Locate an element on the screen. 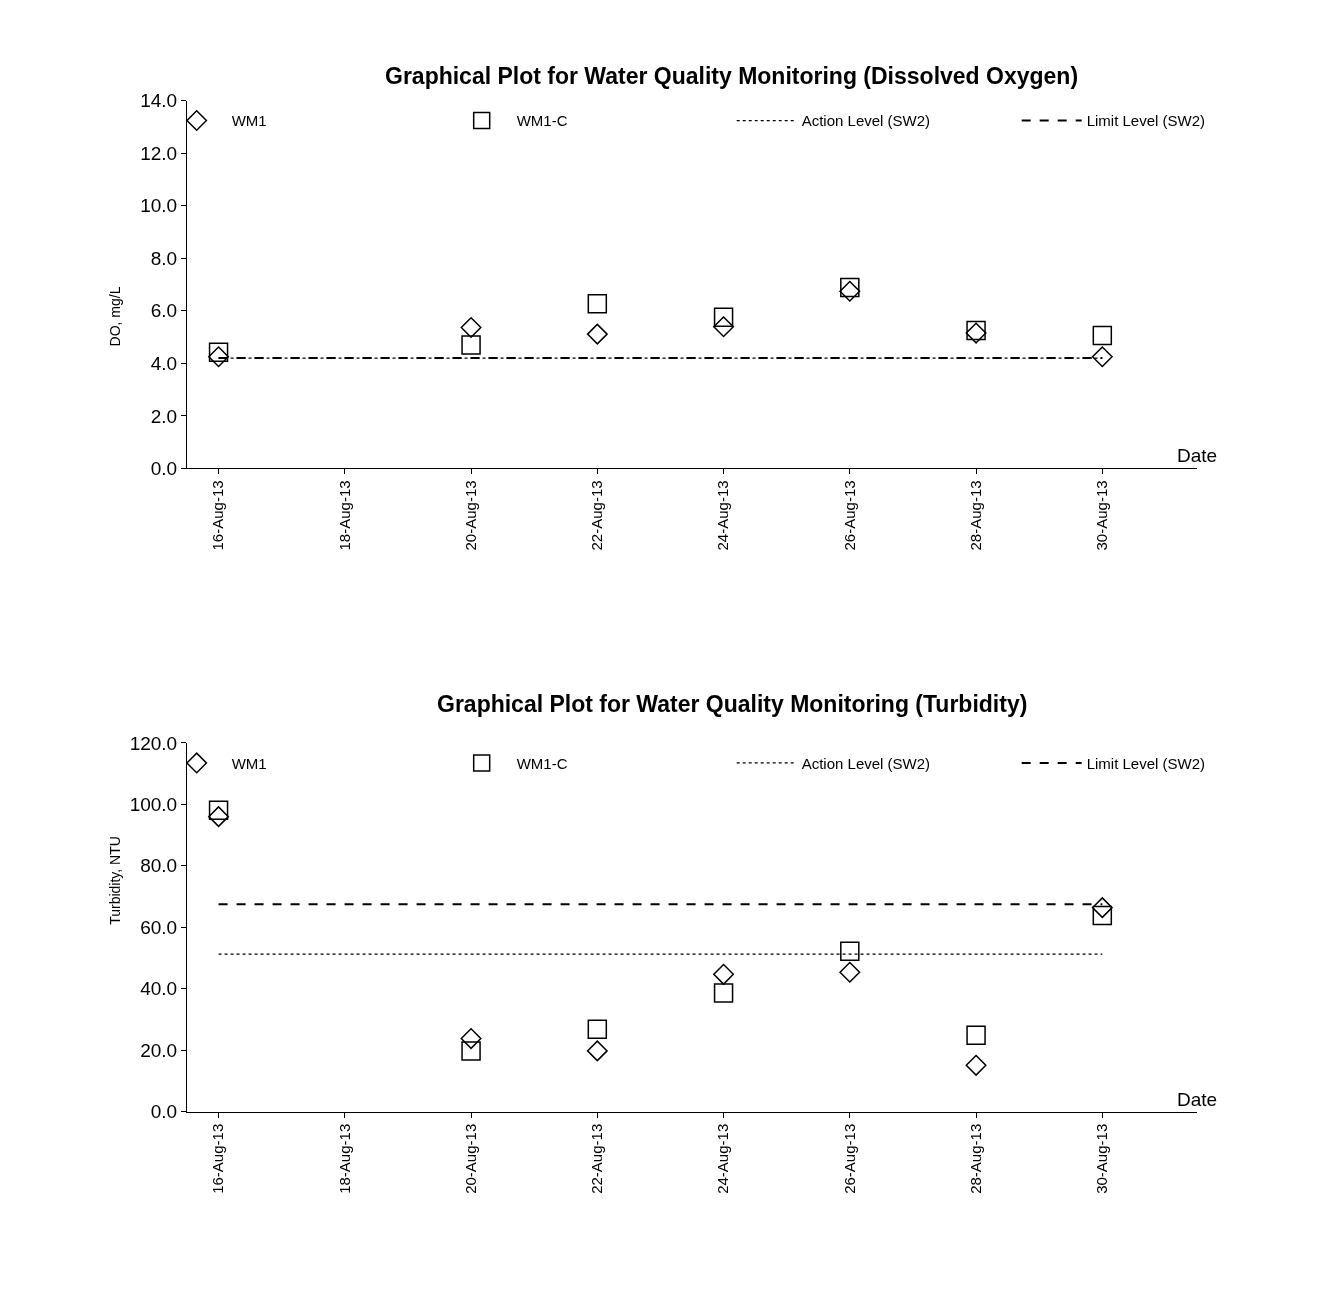 Image resolution: width=1323 pixels, height=1289 pixels. y-tick-label: 14.0 is located at coordinates (159, 101).